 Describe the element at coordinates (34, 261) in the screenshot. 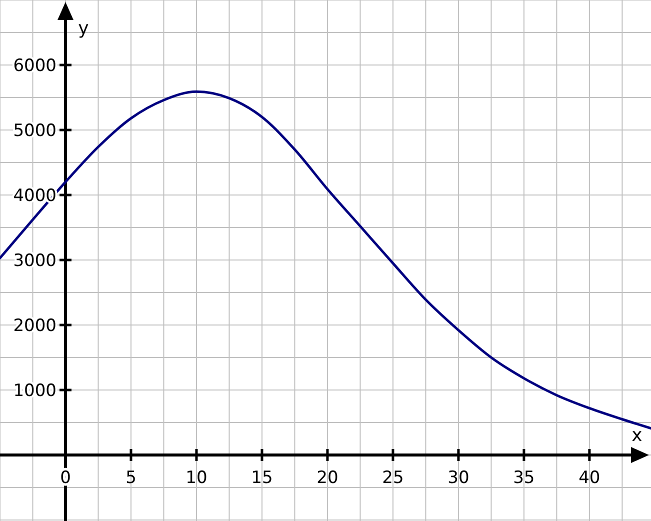

I see `y-tick-label: 3000` at that location.